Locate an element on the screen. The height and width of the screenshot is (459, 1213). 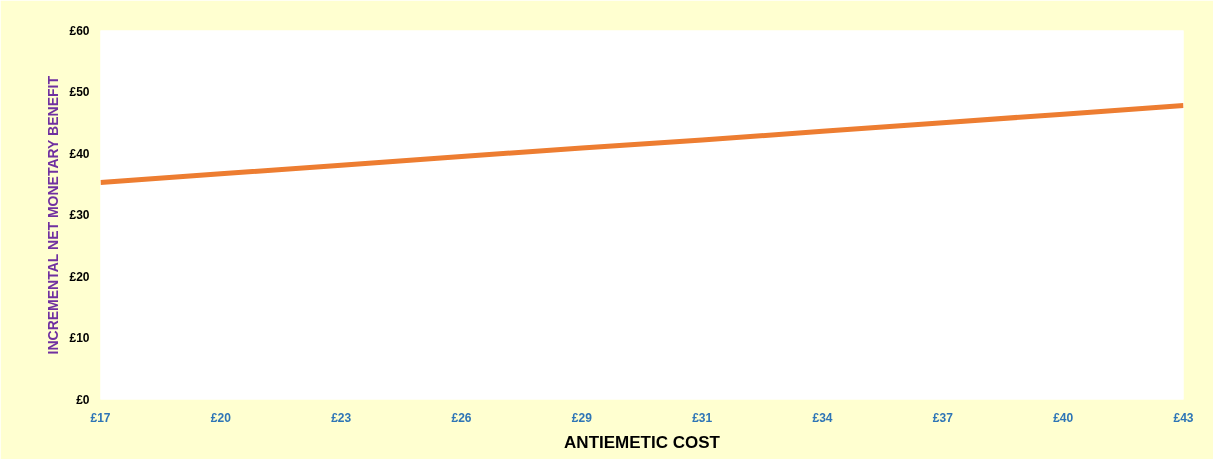
y-tick-label: £60 is located at coordinates (79, 30).